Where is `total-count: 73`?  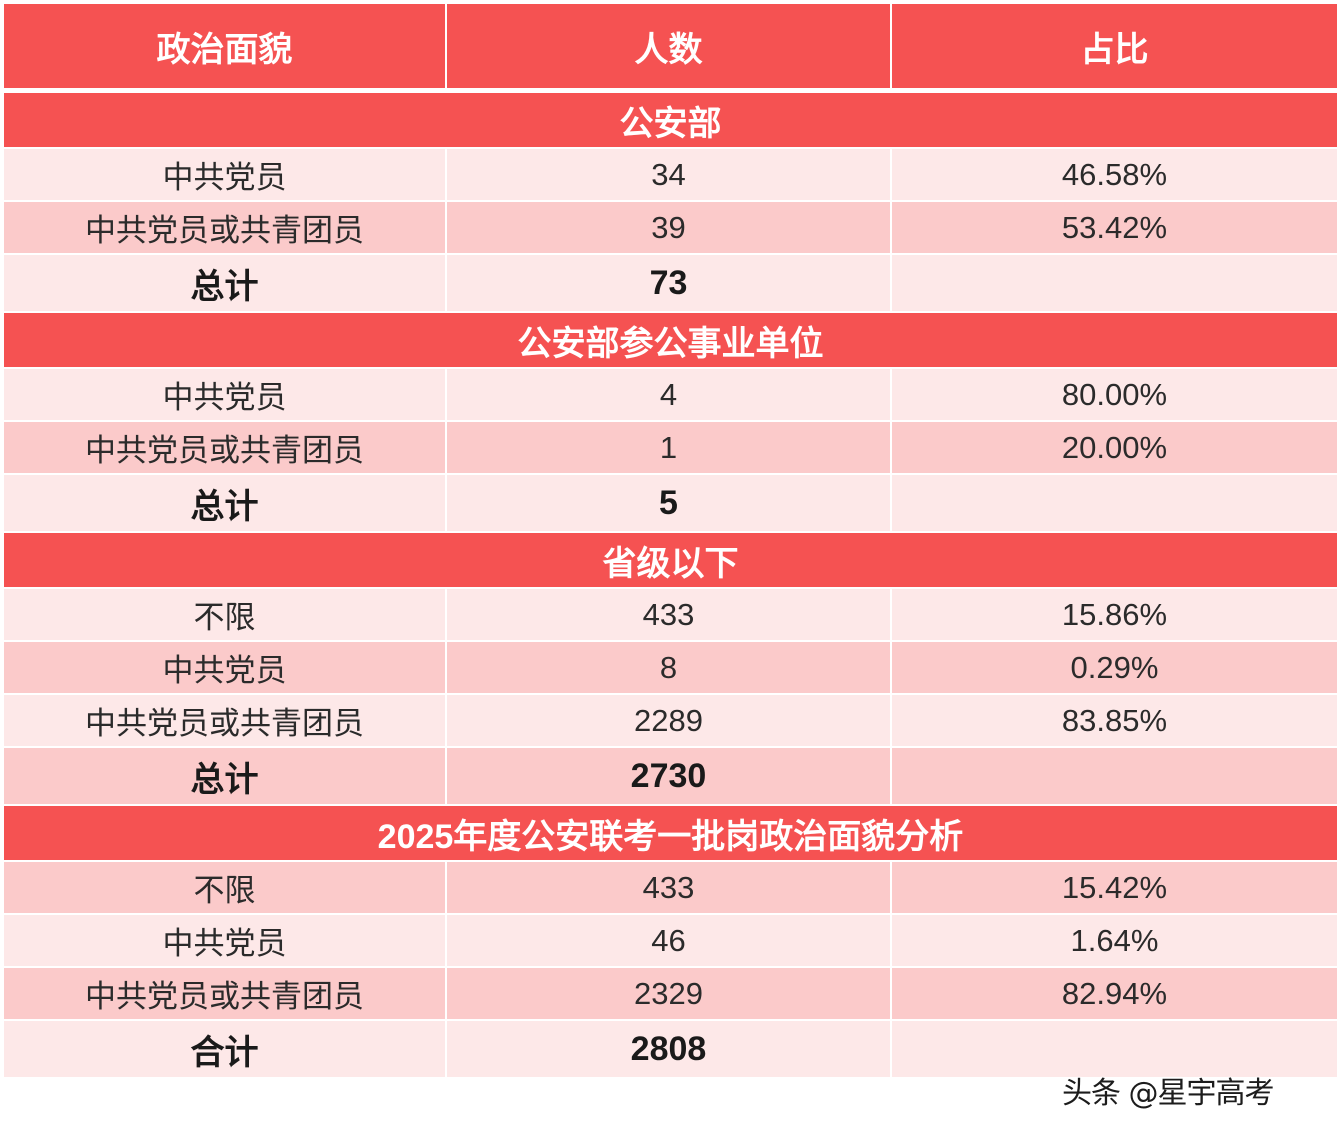
total-count: 73 is located at coordinates (668, 283).